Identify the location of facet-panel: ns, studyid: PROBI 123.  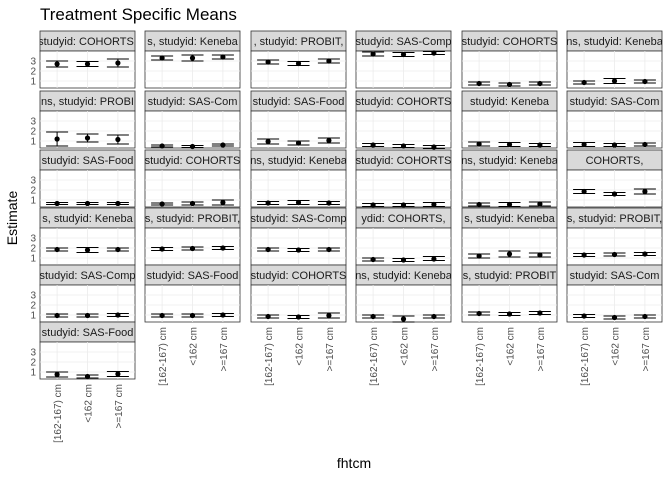
(83, 119).